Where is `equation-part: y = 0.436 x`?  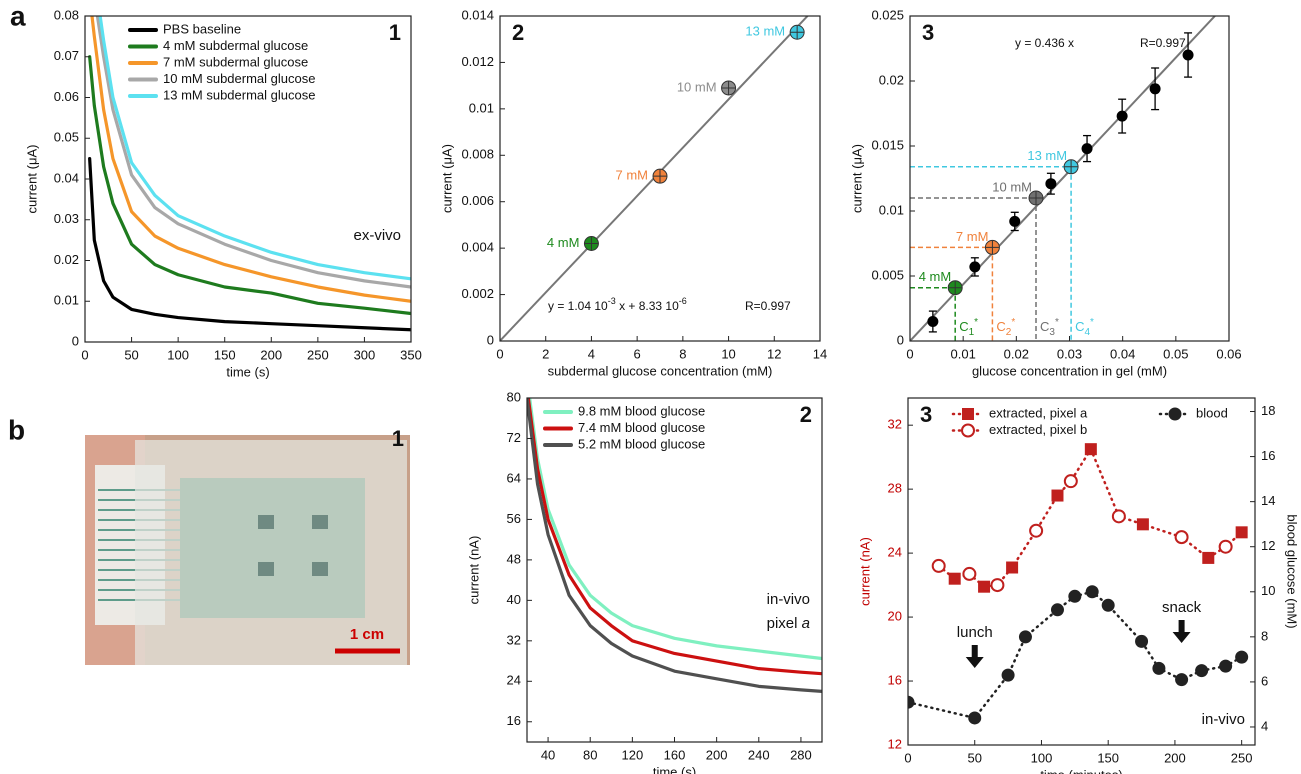
equation-part: y = 0.436 x is located at coordinates (1044, 43).